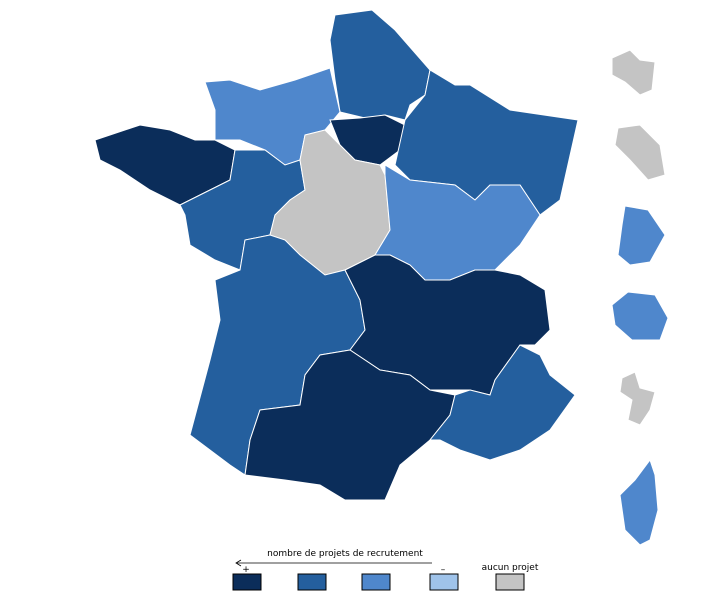  I want to click on legend-less: –, so click(443, 570).